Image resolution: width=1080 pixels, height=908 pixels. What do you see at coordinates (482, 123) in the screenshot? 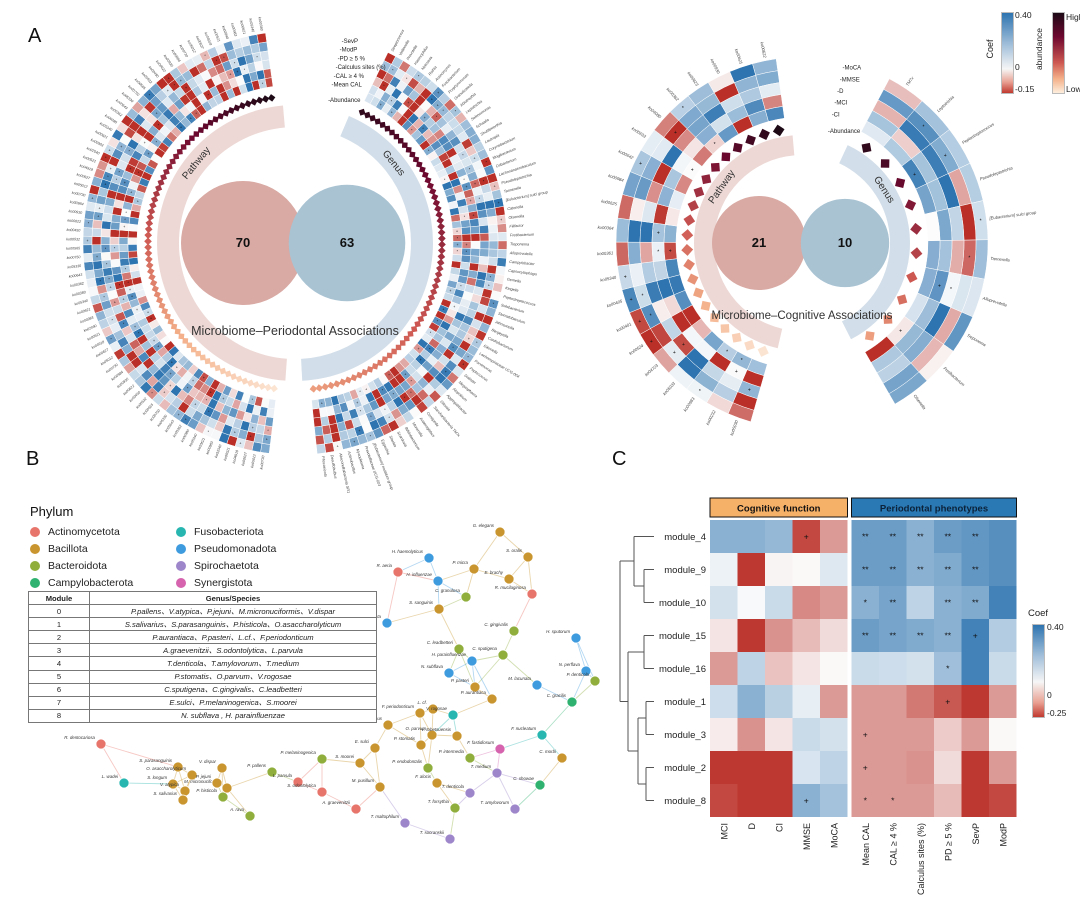
I see `genus-label: Schaalia` at bounding box center [482, 123].